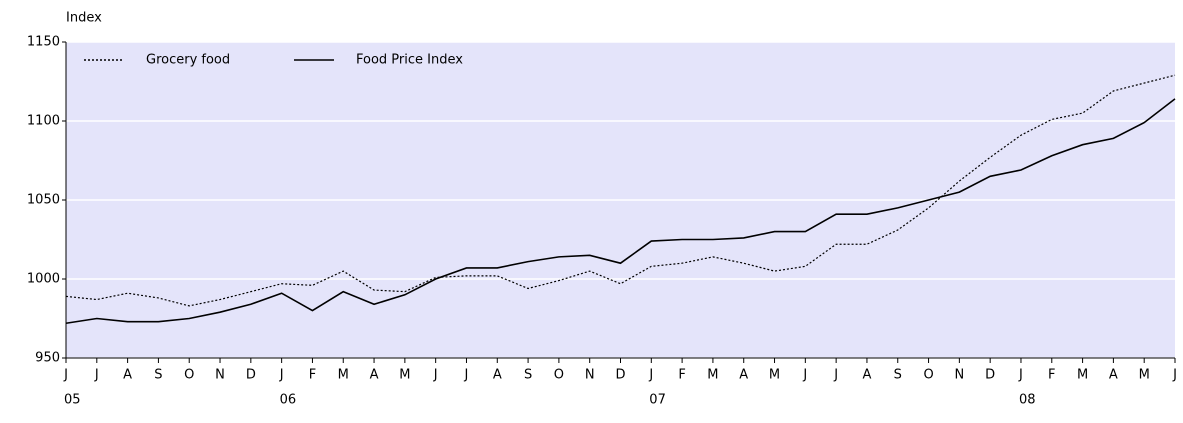  I want to click on y-tick-label: 1000, so click(43, 279).